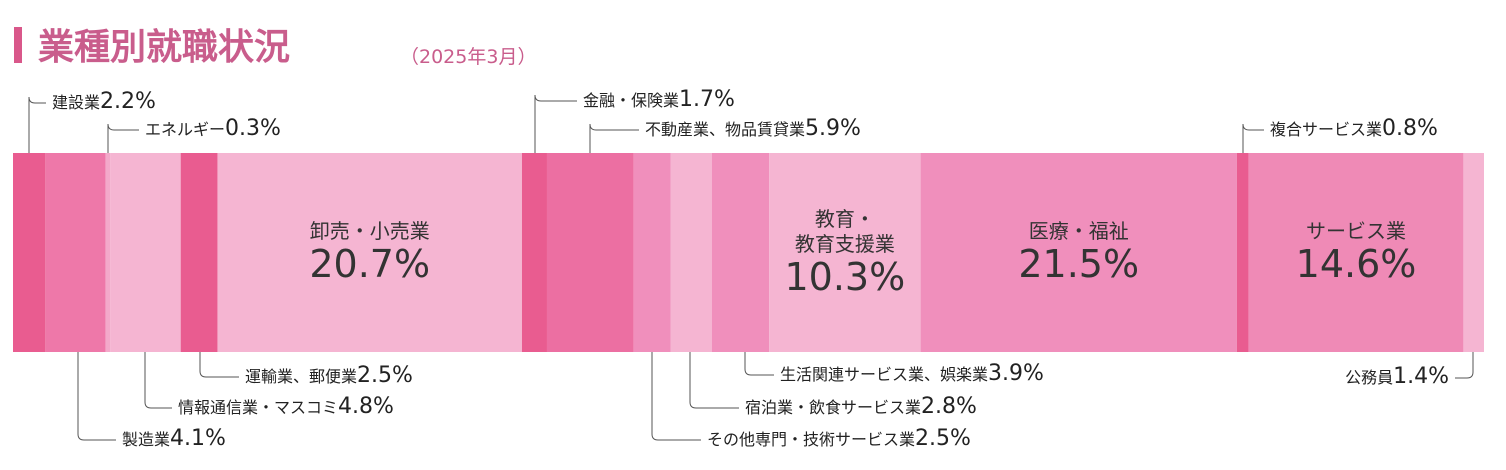 The height and width of the screenshot is (470, 1506). Describe the element at coordinates (1326, 129) in the screenshot. I see `category-label: 複合サービス業` at that location.